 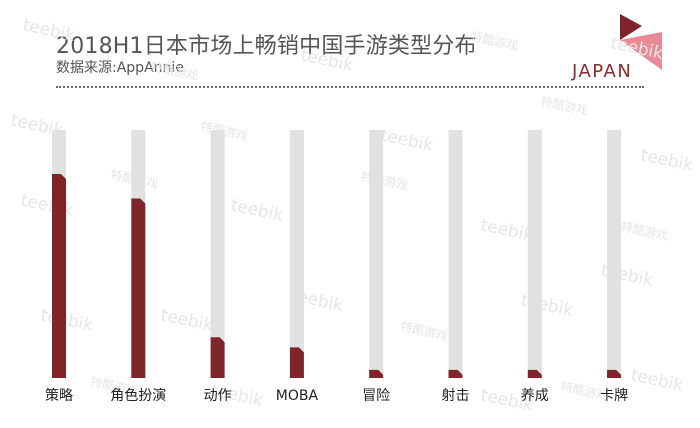 I want to click on category-label: 动作, so click(x=218, y=396).